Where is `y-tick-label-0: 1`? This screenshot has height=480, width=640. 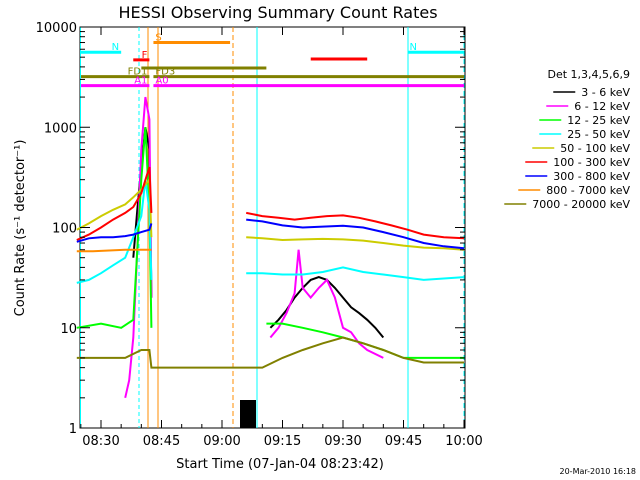
y-tick-label-0: 1 is located at coordinates (73, 429).